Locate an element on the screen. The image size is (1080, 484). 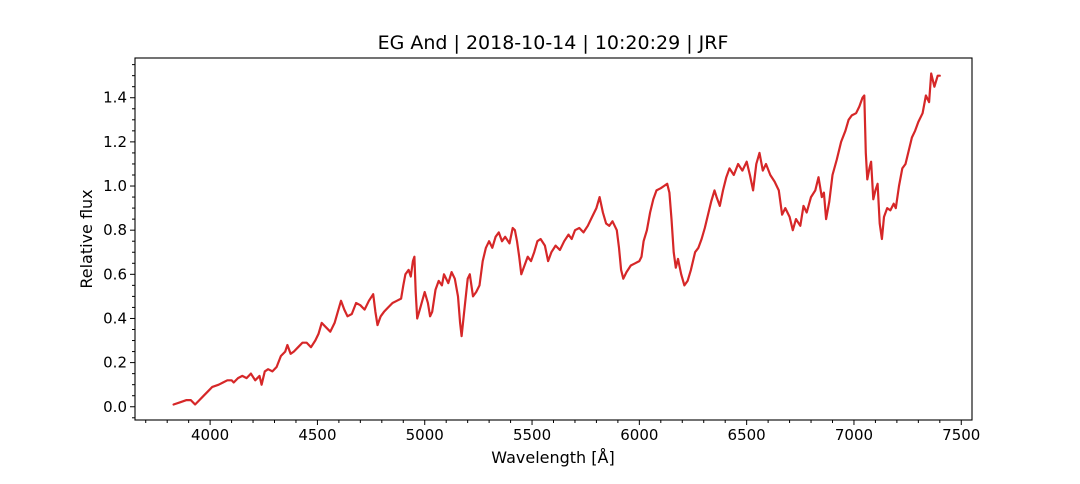
y-tick-label: 1.4 is located at coordinates (115, 98).